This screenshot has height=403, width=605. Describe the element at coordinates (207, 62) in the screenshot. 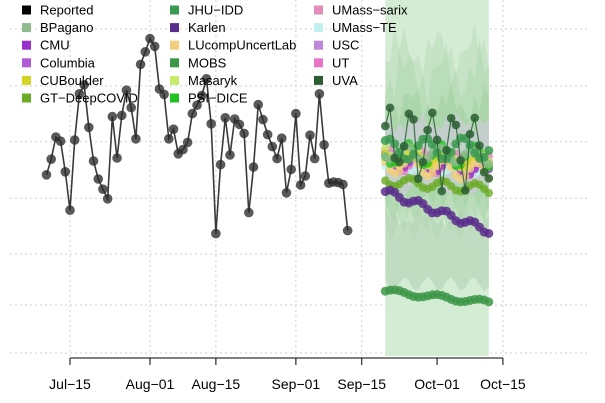

I see `legend-label: MOBS` at that location.